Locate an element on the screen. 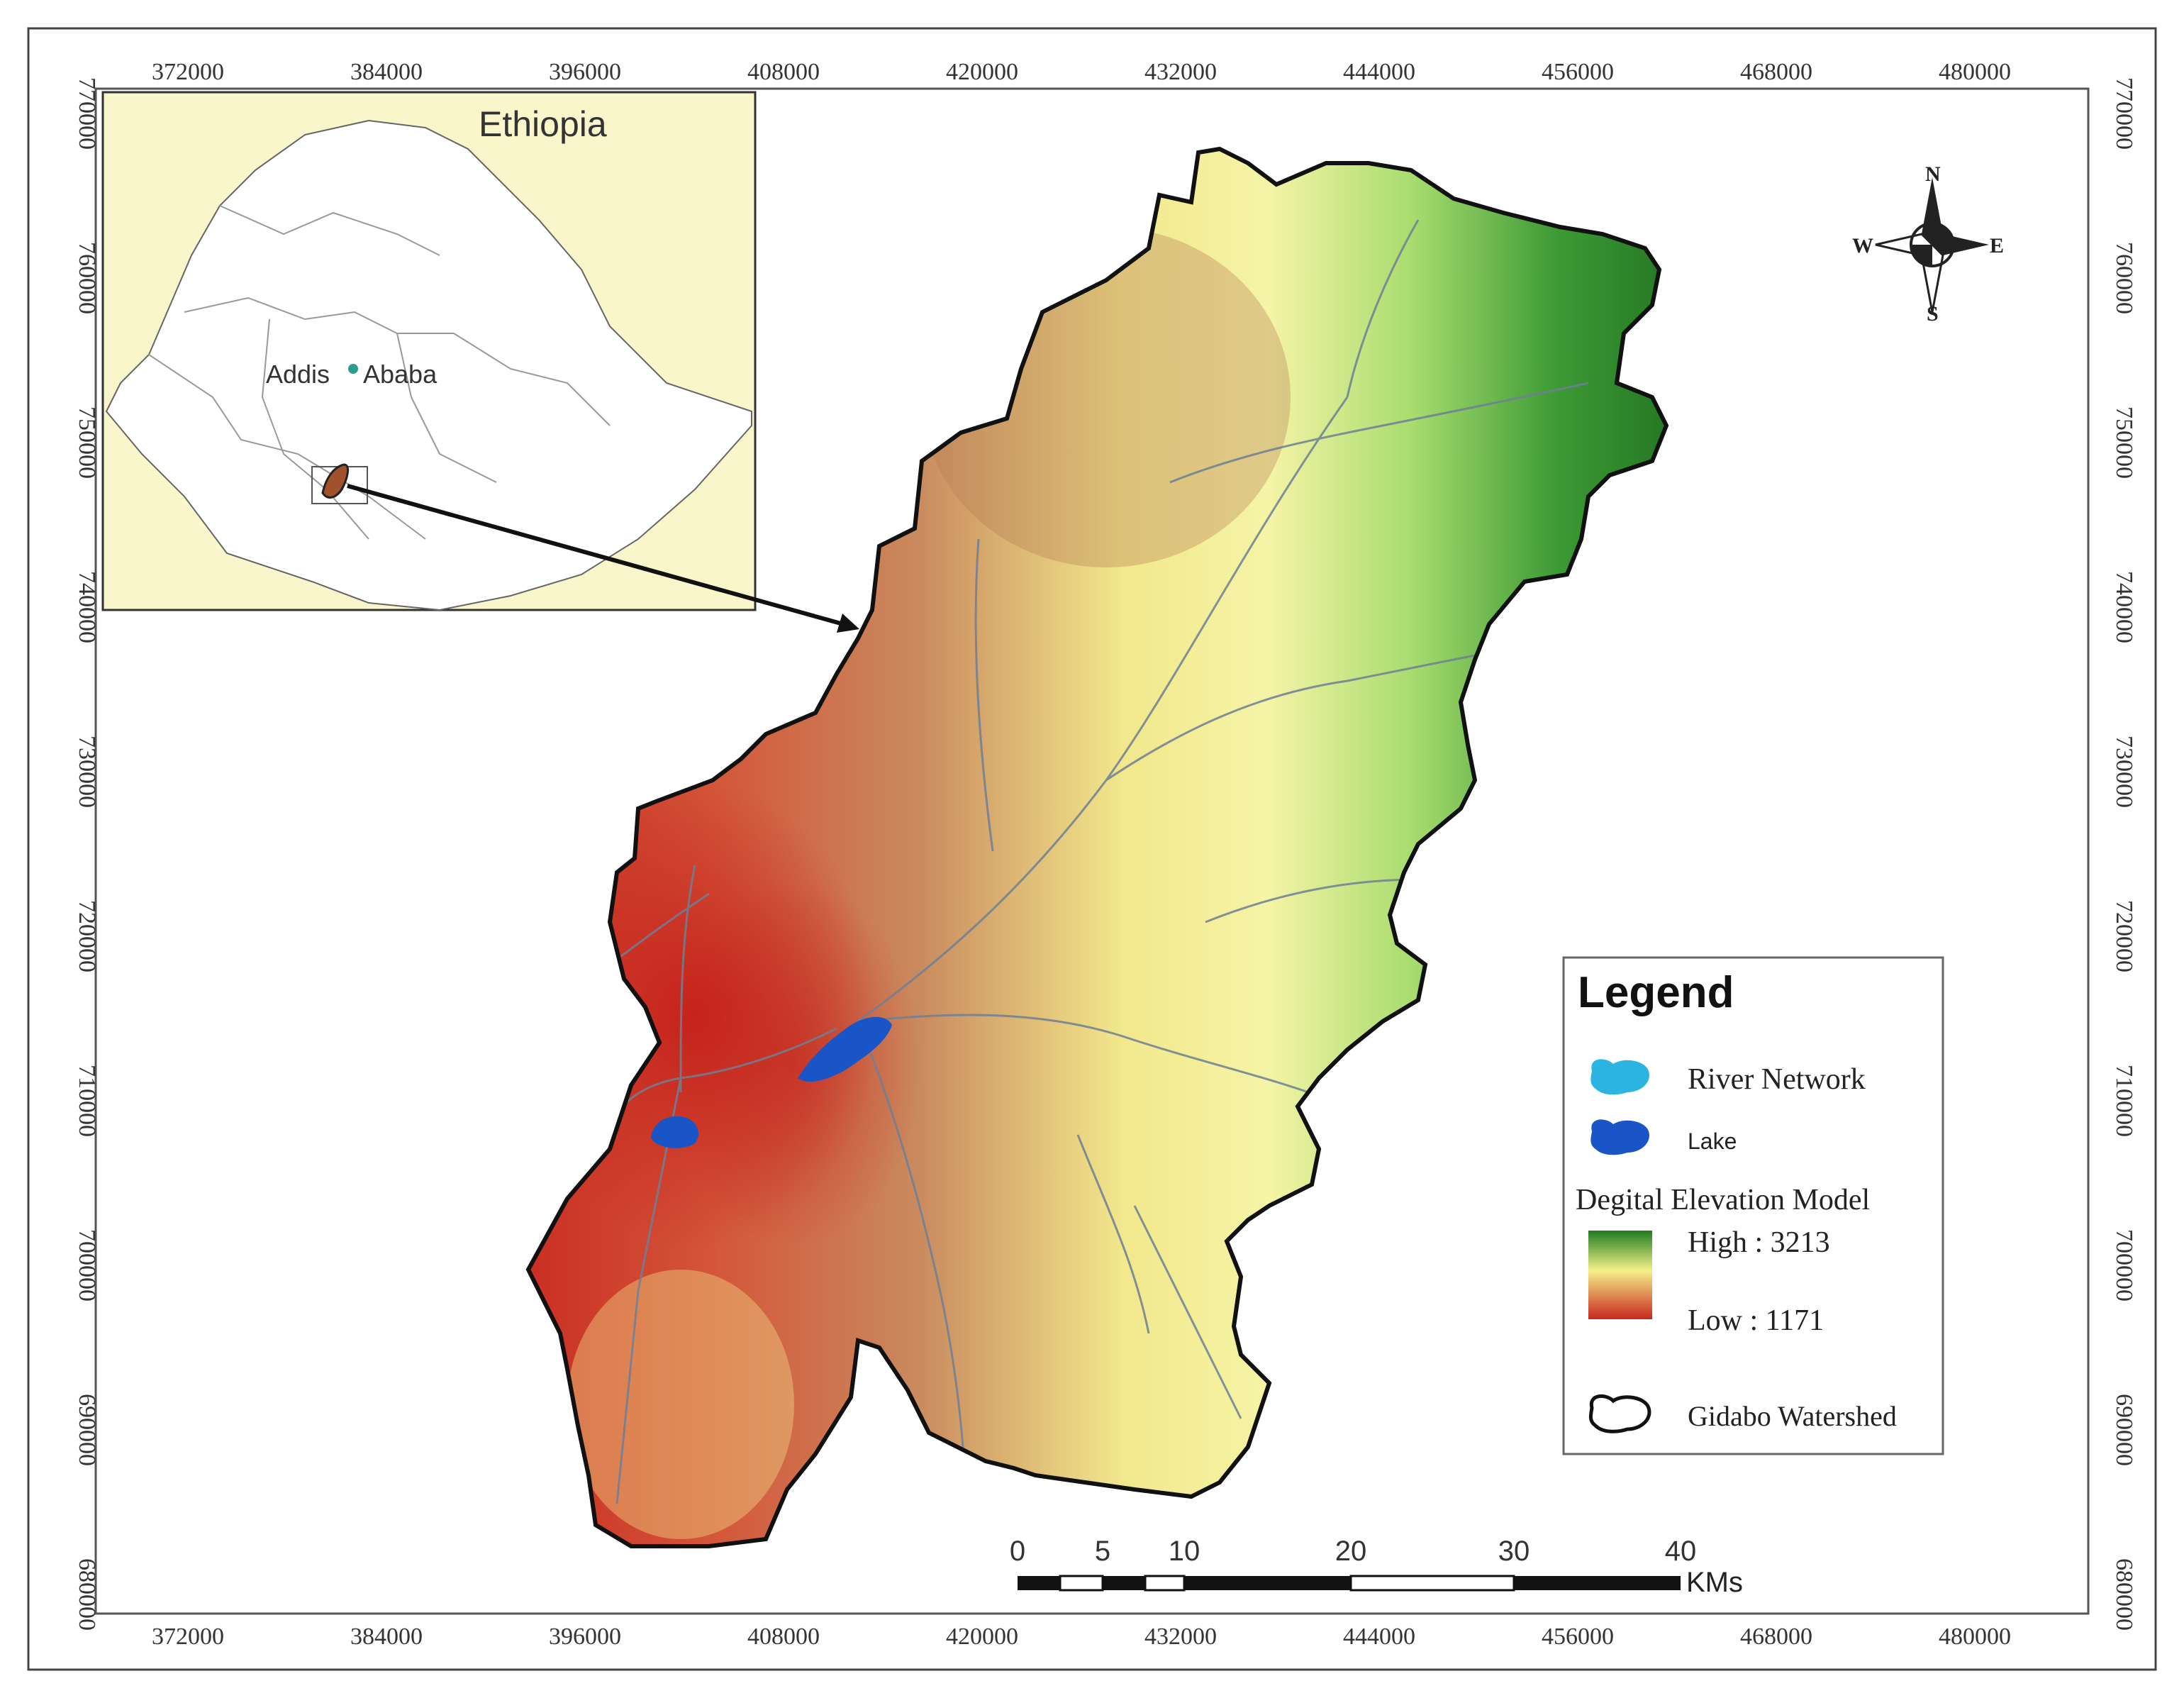 The height and width of the screenshot is (1698, 2184). x-tick-top: 384000 is located at coordinates (387, 72).